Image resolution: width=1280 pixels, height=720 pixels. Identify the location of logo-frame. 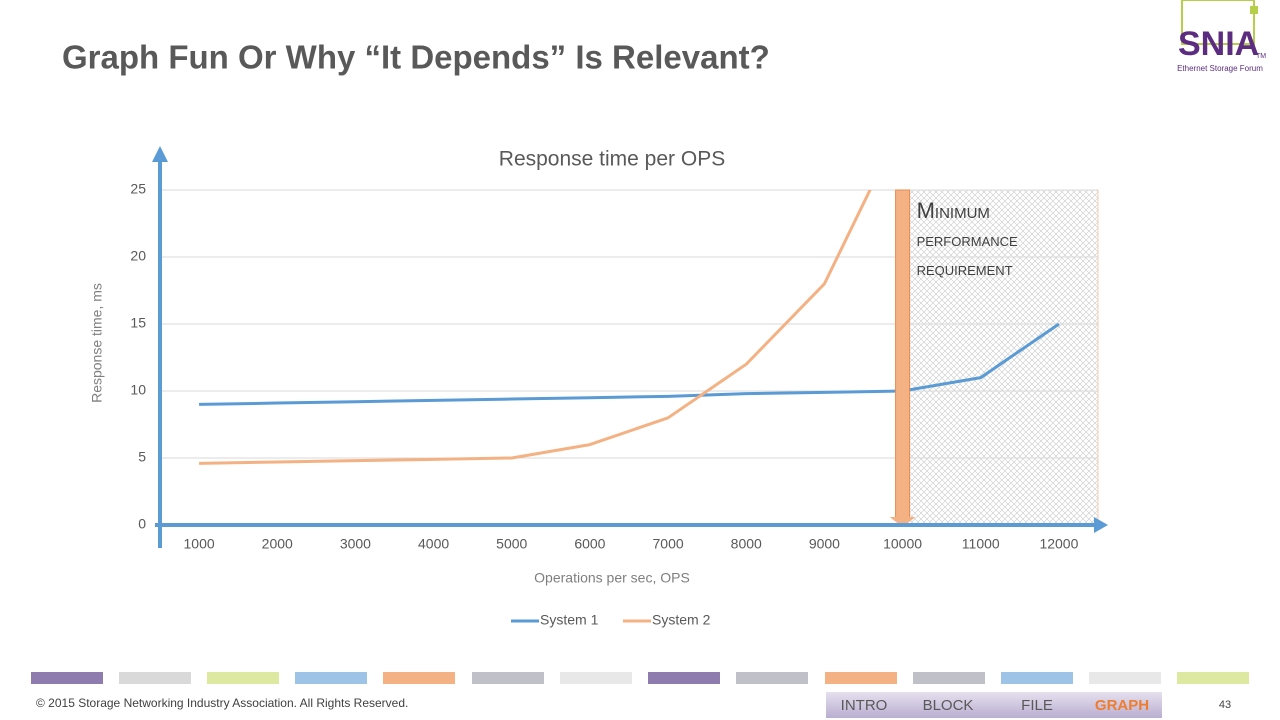
(1218, 22).